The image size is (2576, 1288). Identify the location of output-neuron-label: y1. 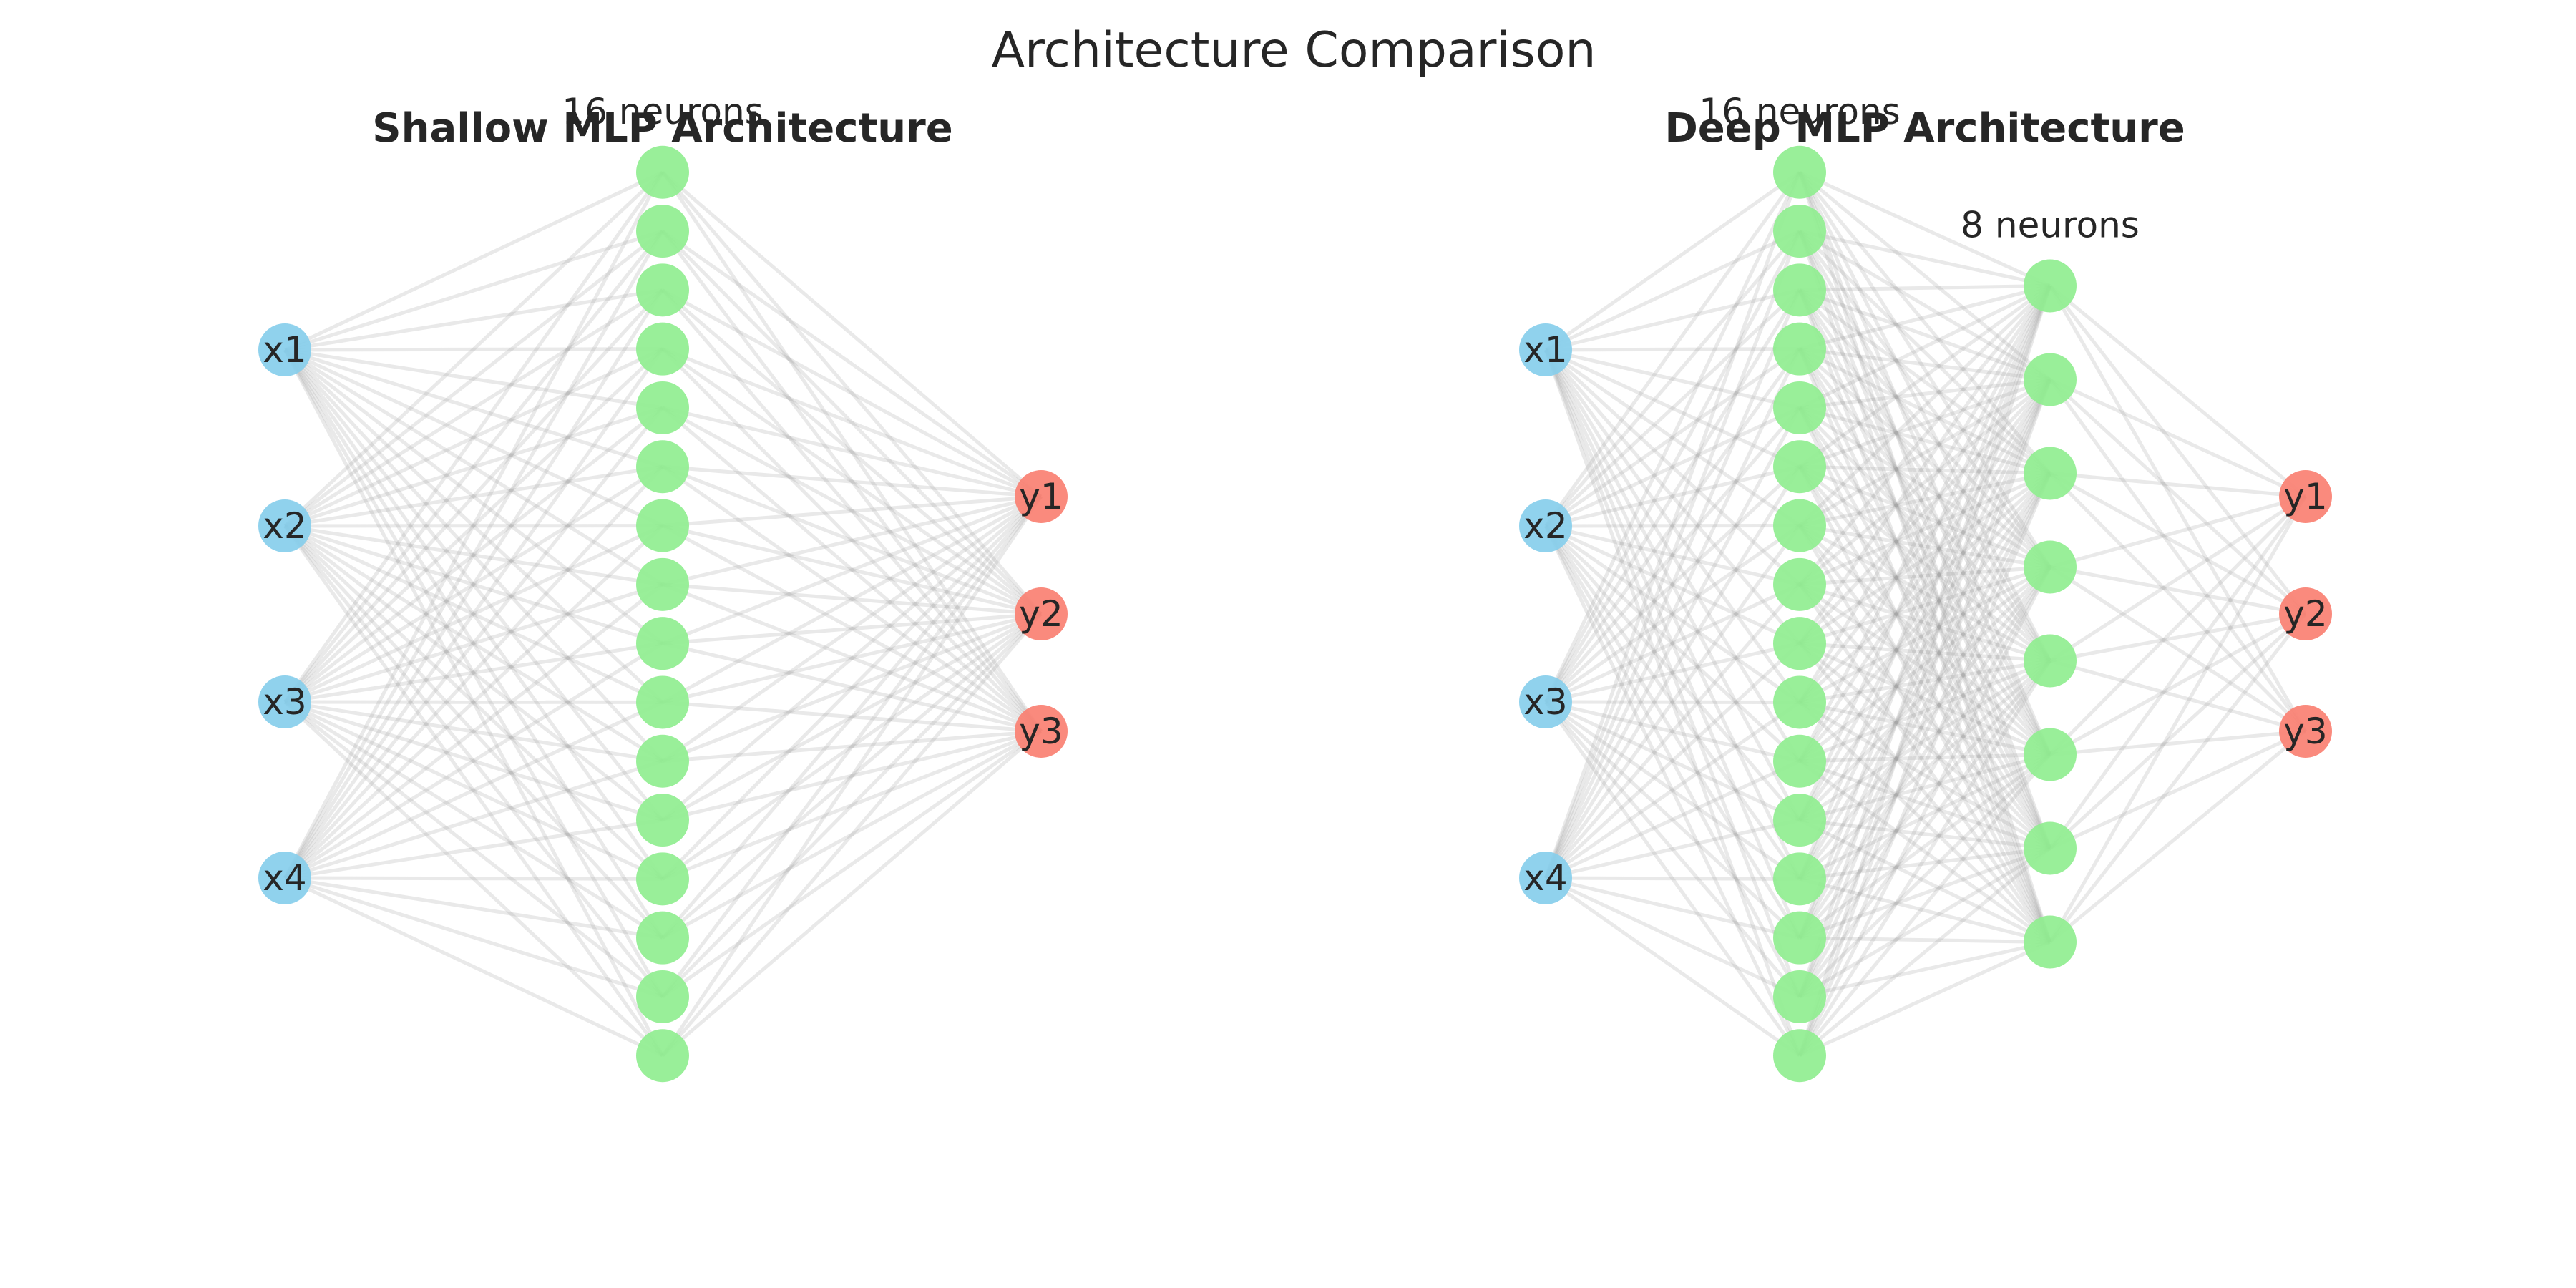
(2305, 496).